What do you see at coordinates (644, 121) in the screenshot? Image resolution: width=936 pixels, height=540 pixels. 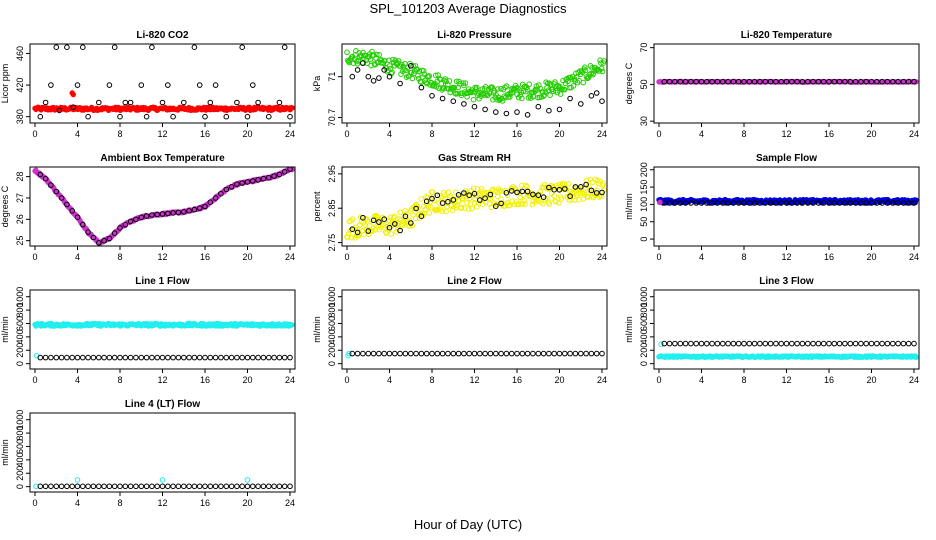 I see `y-tick-label: 30` at bounding box center [644, 121].